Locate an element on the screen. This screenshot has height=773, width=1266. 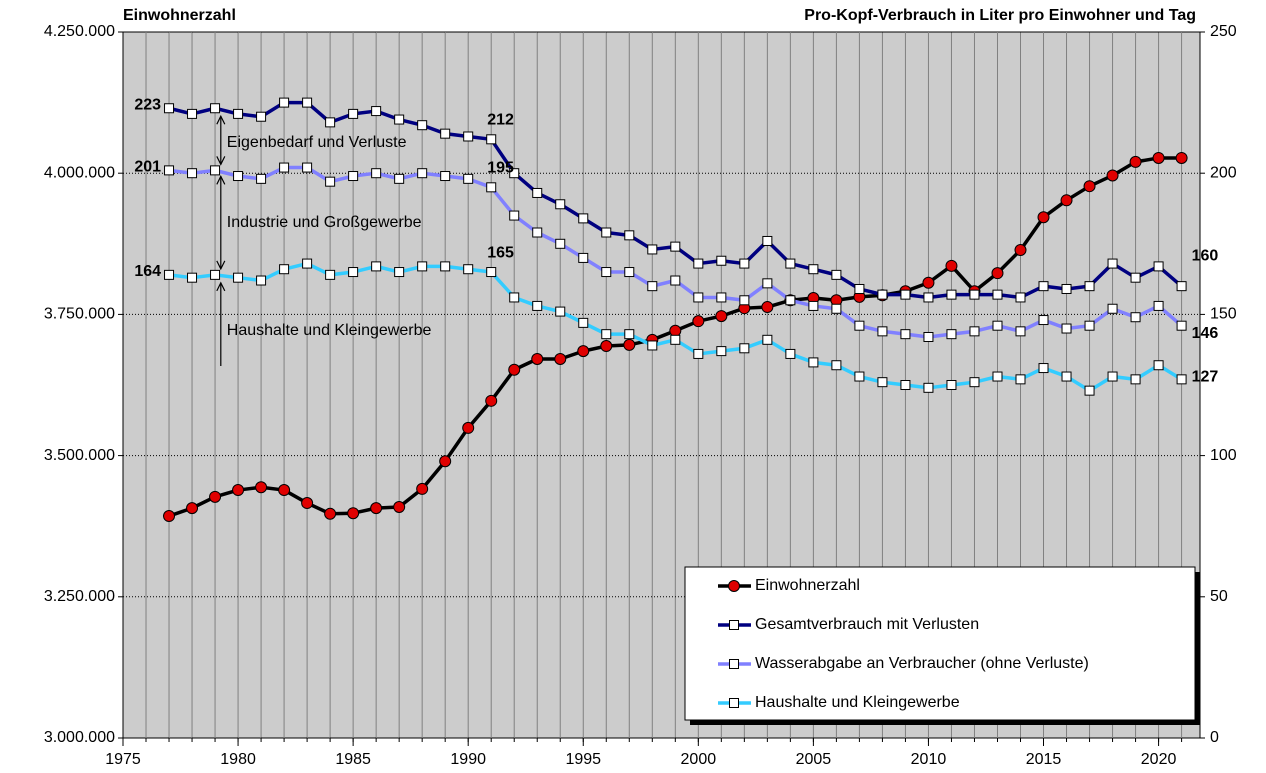
data-label: 195 is located at coordinates (500, 168).